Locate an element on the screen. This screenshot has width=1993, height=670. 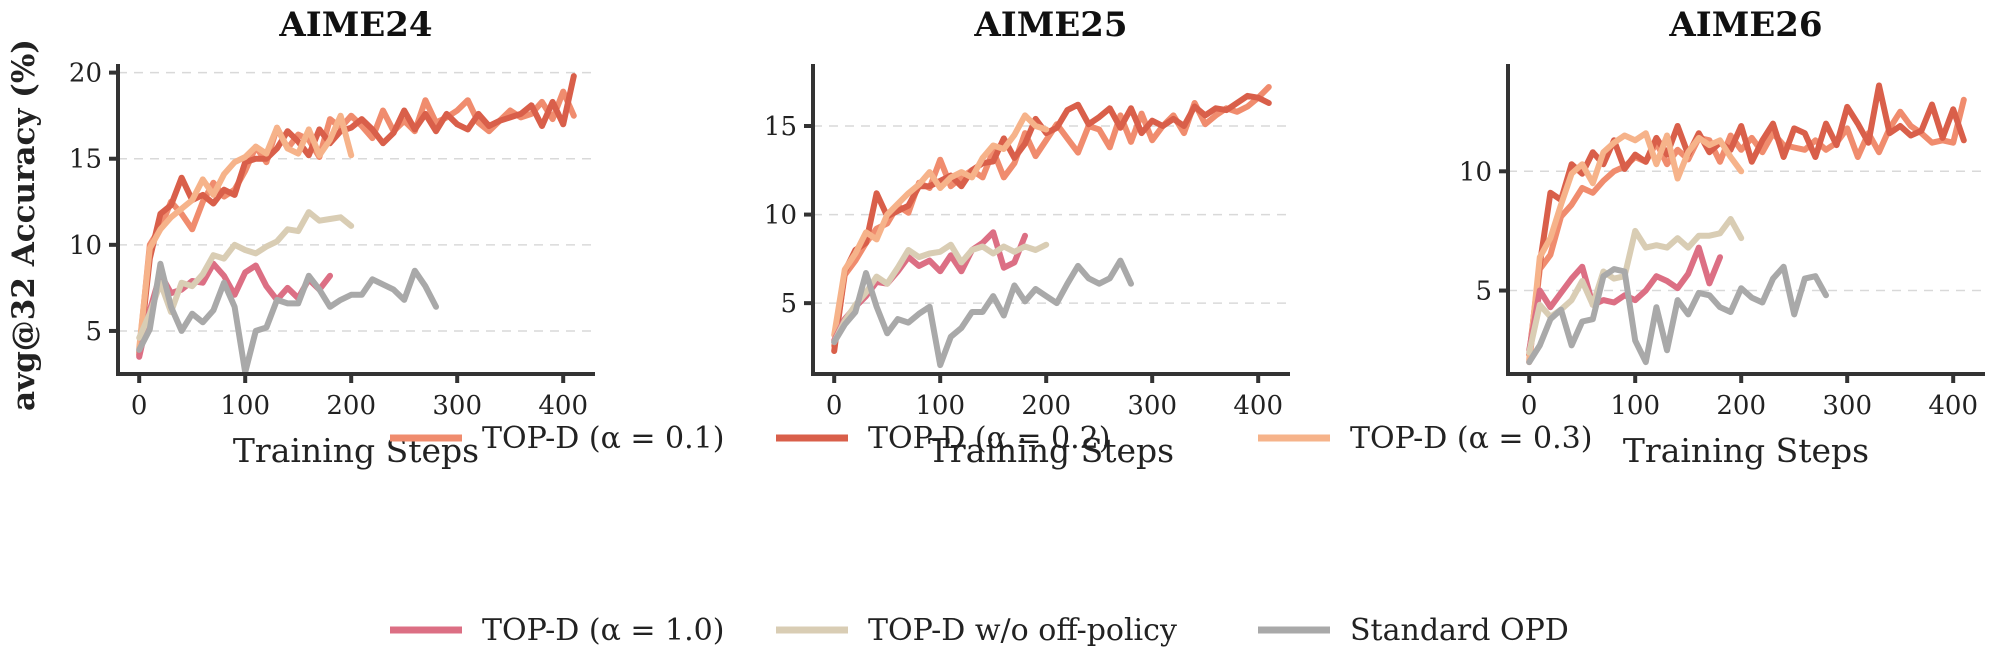
legend-label: TOP-D w/o off-policy is located at coordinates (1022, 630).